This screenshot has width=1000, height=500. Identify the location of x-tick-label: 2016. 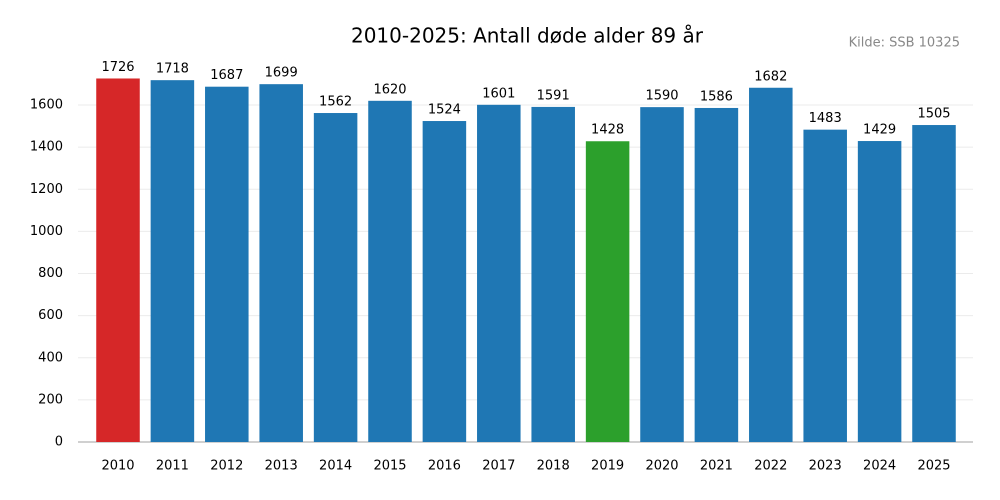
(444, 466).